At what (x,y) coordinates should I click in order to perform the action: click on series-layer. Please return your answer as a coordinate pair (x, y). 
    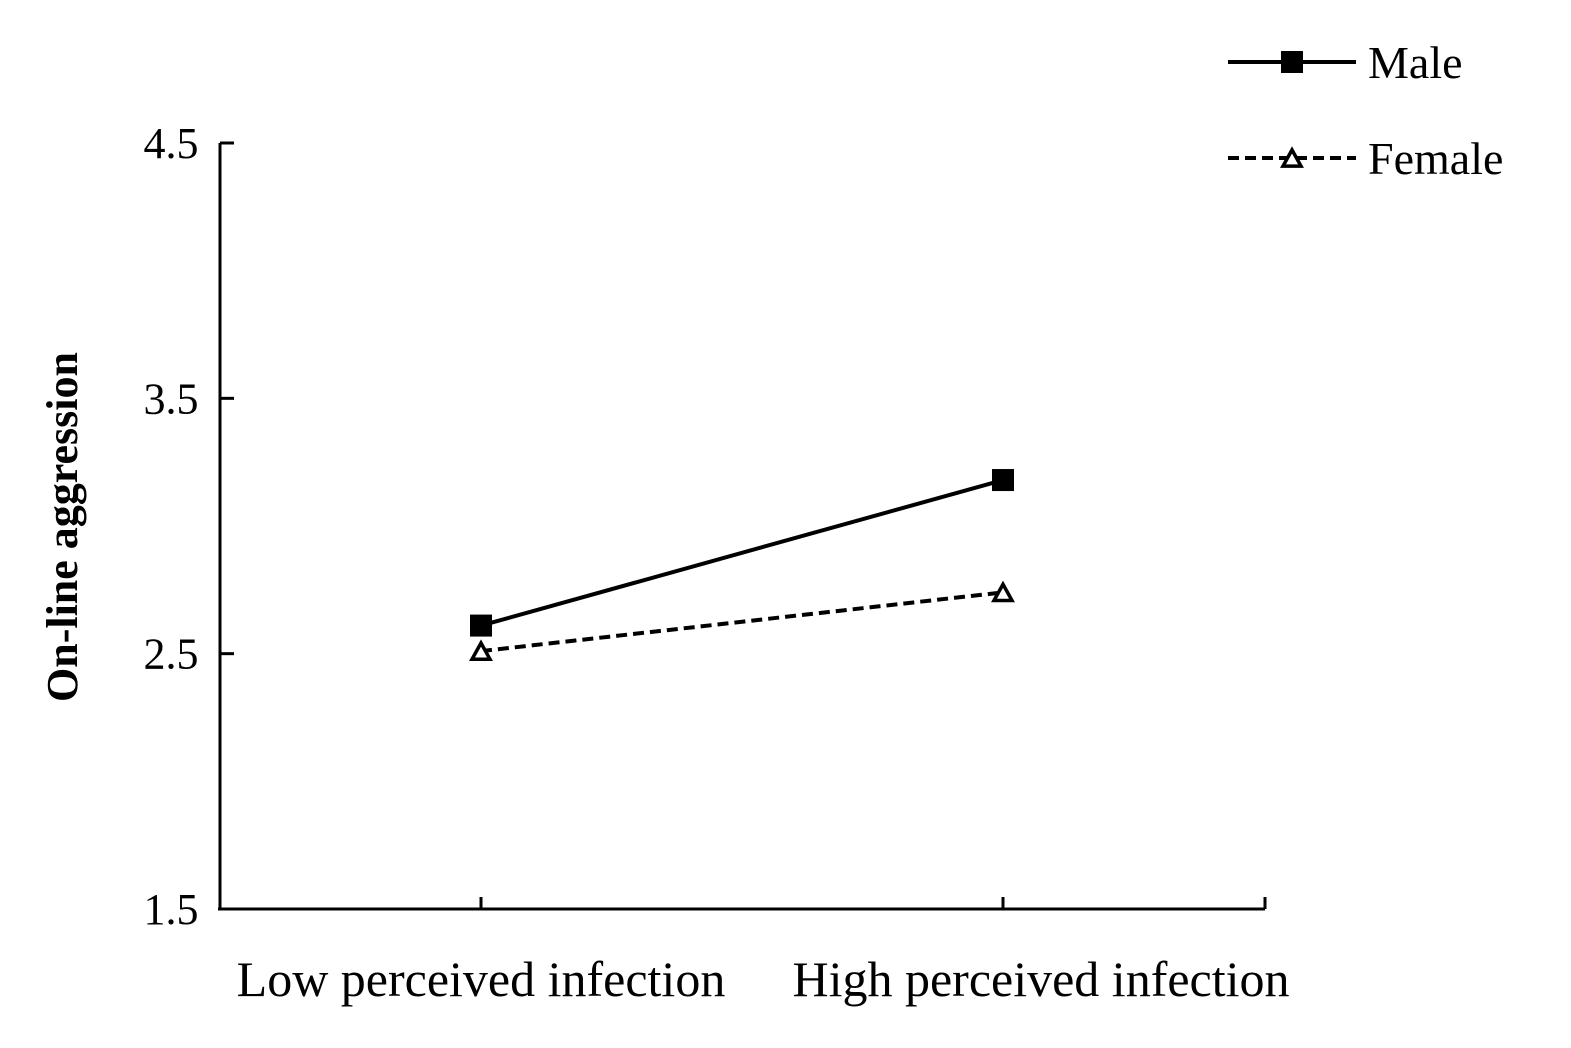
    Looking at the image, I should click on (742, 565).